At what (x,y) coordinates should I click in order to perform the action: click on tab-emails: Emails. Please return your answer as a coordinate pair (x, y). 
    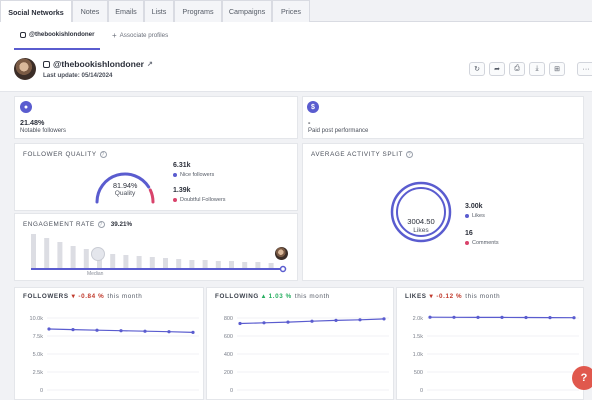
    Looking at the image, I should click on (126, 11).